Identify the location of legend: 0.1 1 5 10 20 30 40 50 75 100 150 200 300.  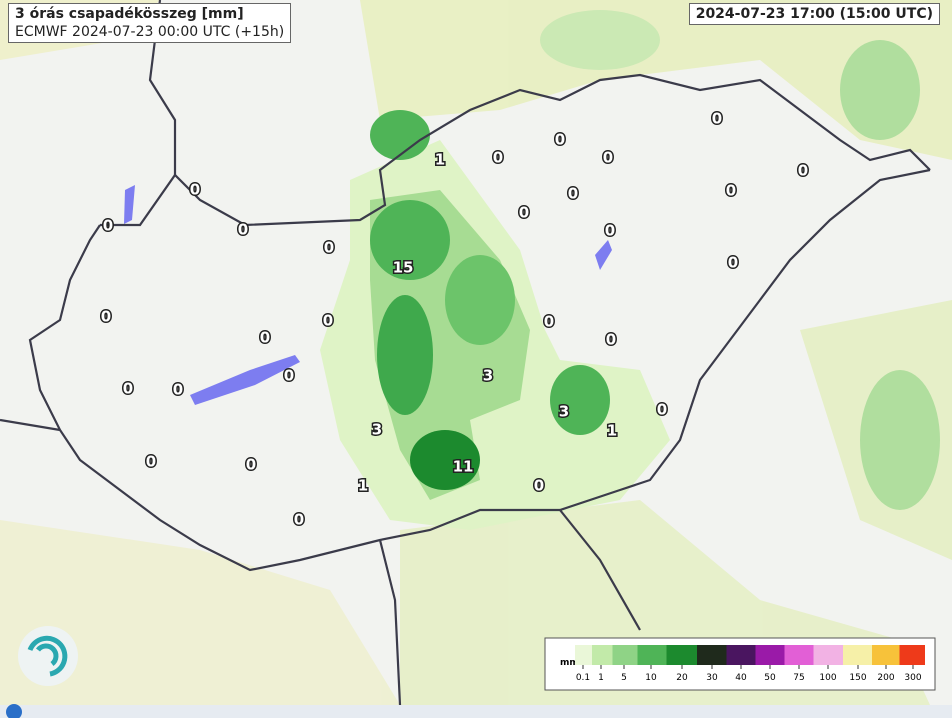
(750, 664).